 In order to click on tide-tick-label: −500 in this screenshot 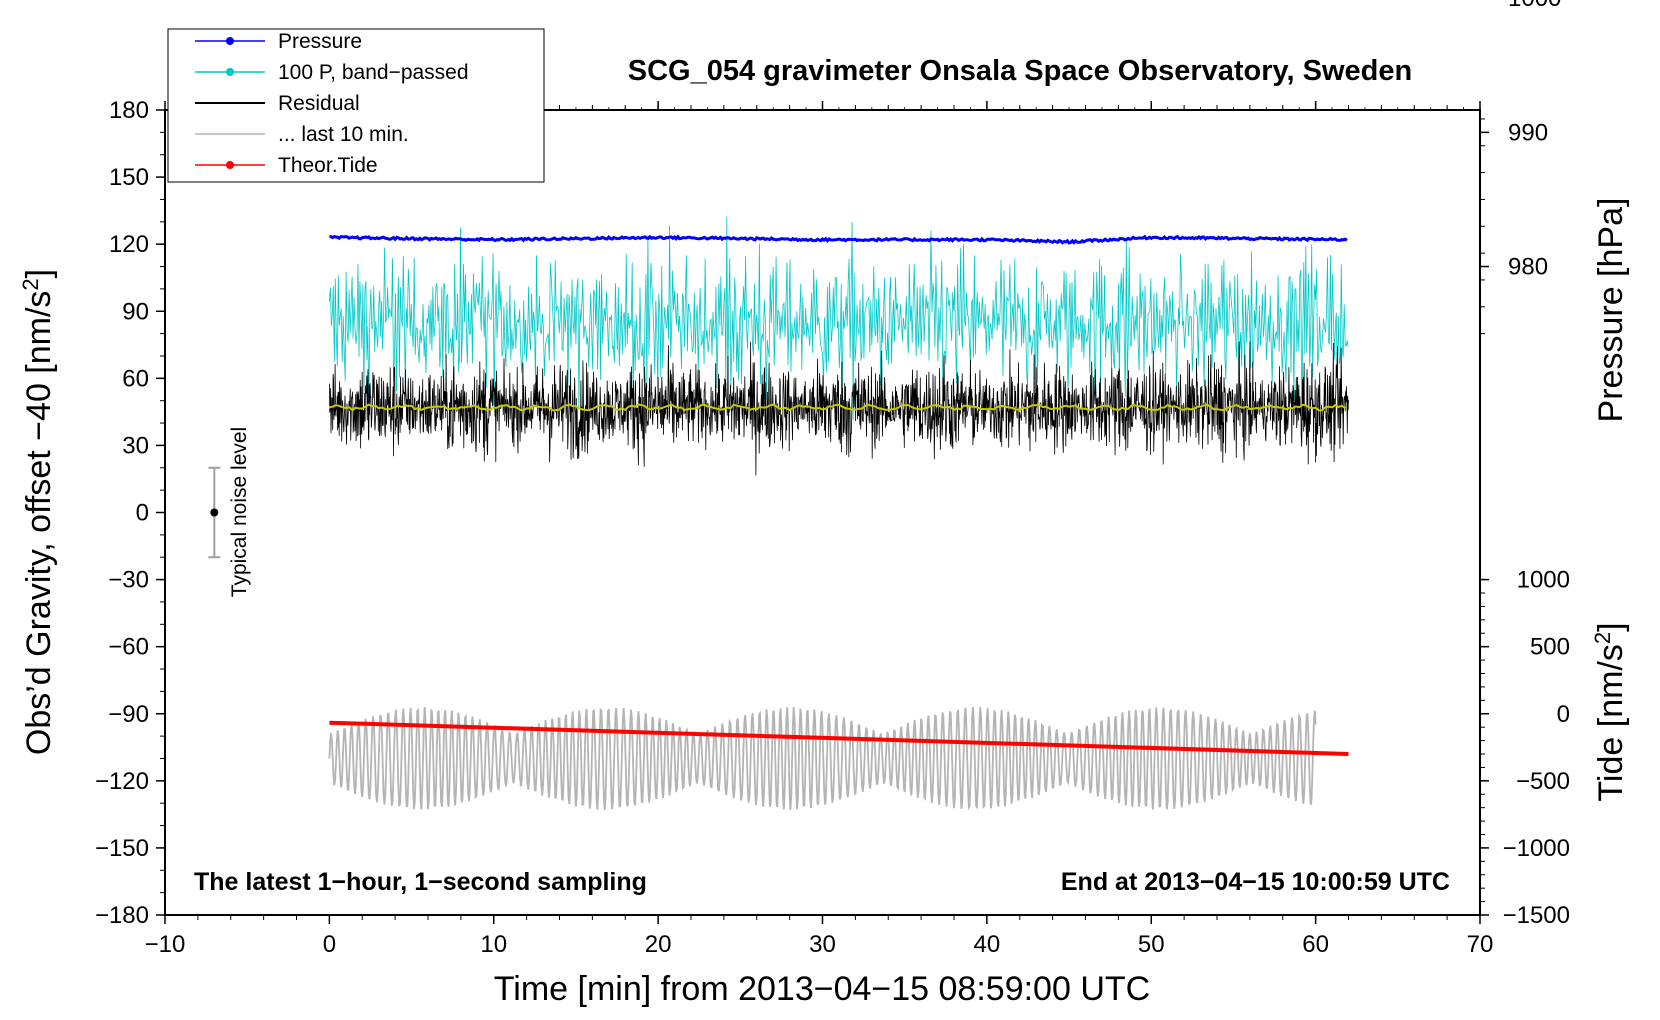, I will do `click(1543, 781)`.